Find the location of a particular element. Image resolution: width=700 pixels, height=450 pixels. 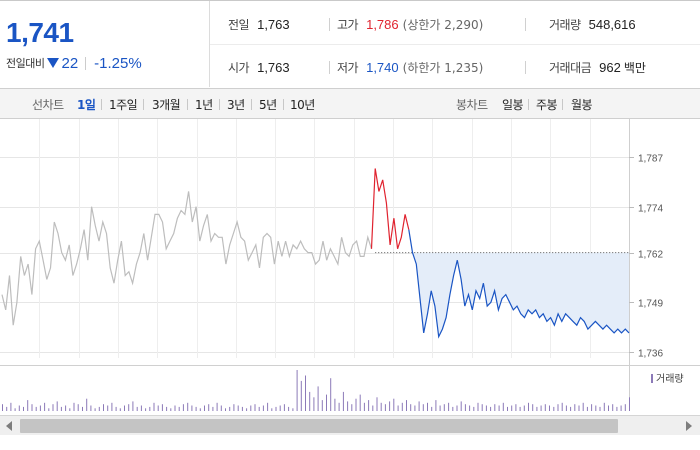

summary-divider is located at coordinates (209, 44).